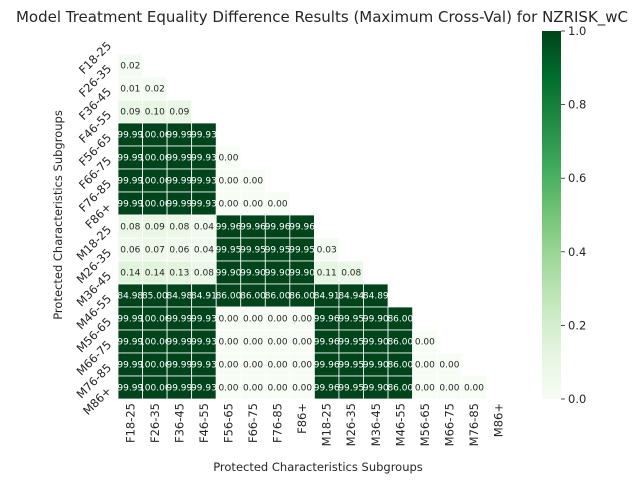 The image size is (638, 484). What do you see at coordinates (351, 297) in the screenshot?
I see `cell-value-label: 84.94` at bounding box center [351, 297].